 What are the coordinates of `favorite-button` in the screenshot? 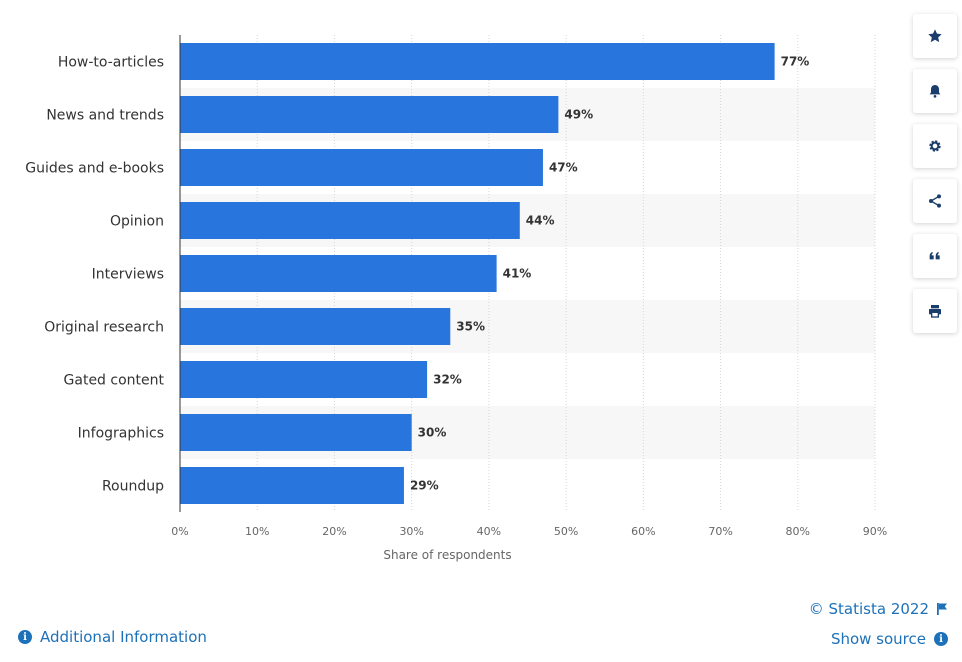 It's located at (935, 36).